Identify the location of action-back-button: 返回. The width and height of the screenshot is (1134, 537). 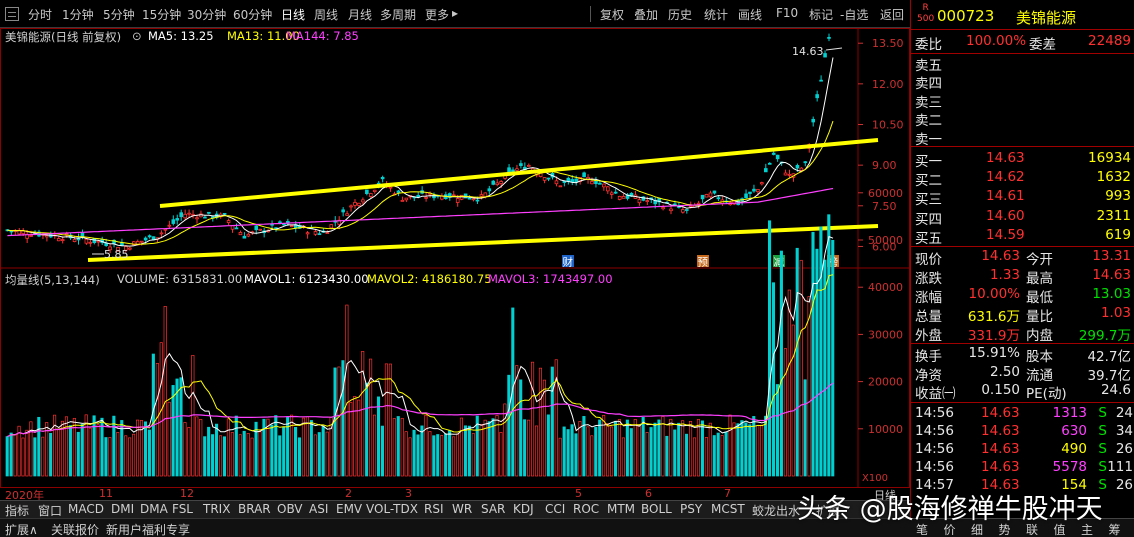
(892, 15).